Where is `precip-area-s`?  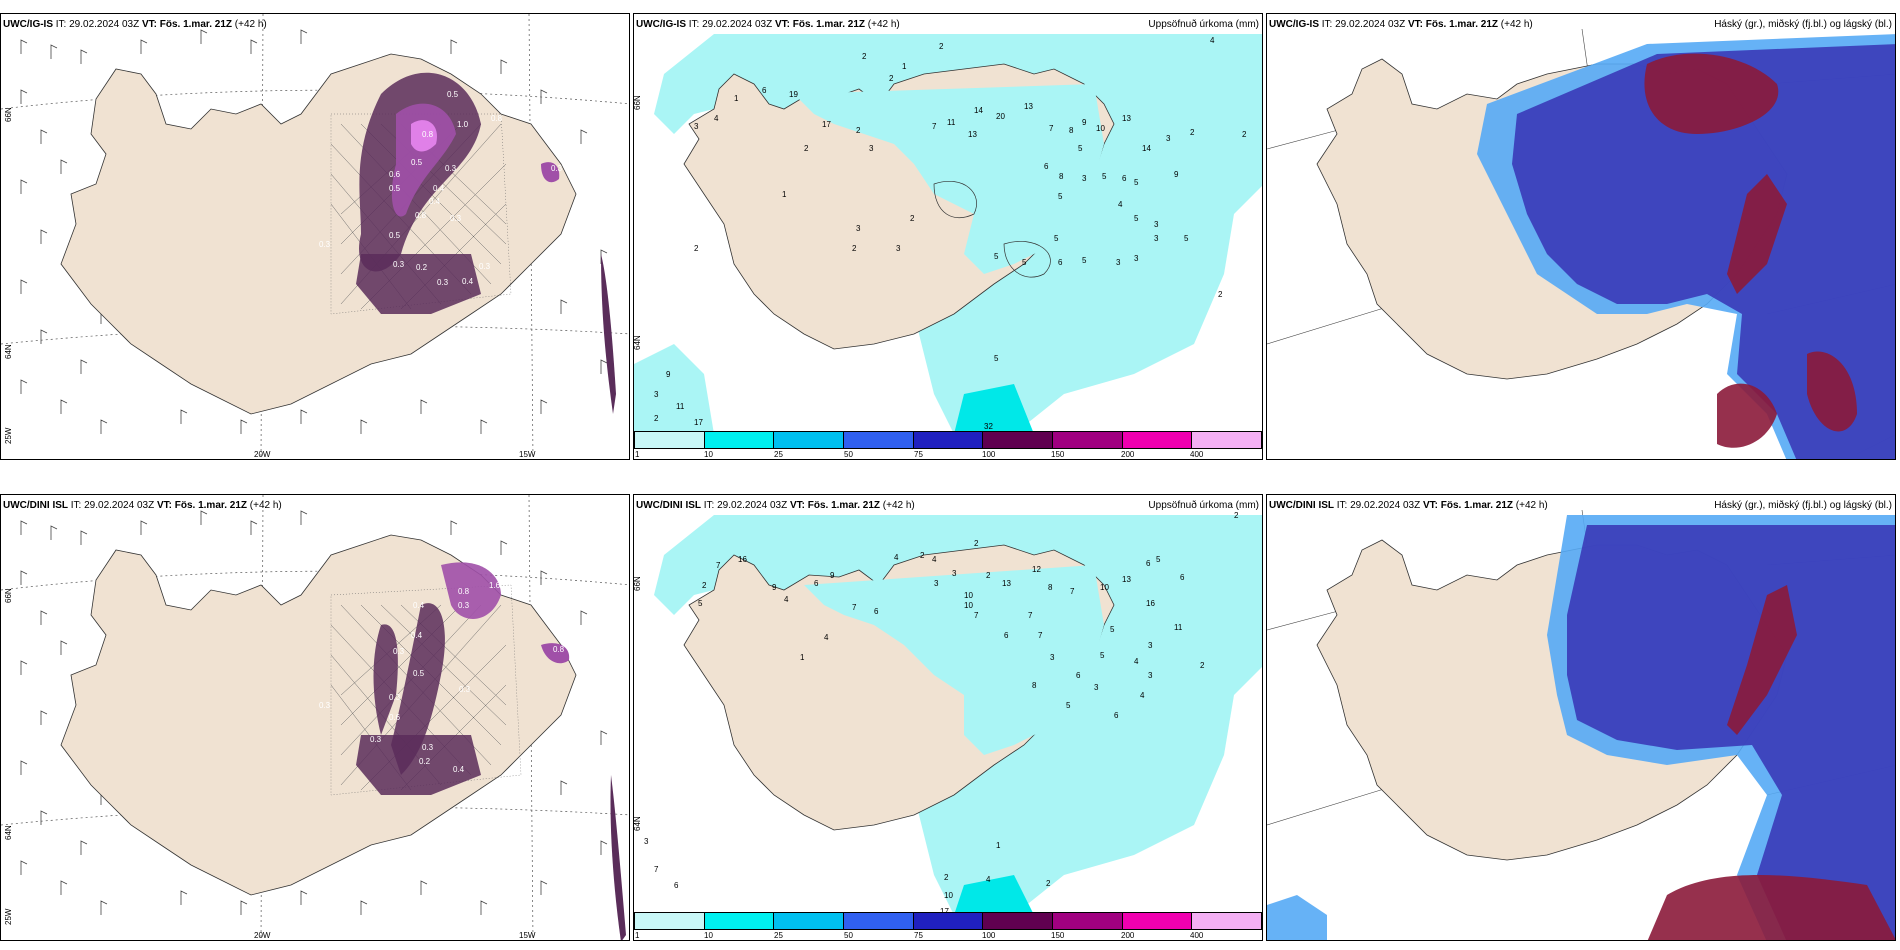
precip-area-s is located at coordinates (994, 895).